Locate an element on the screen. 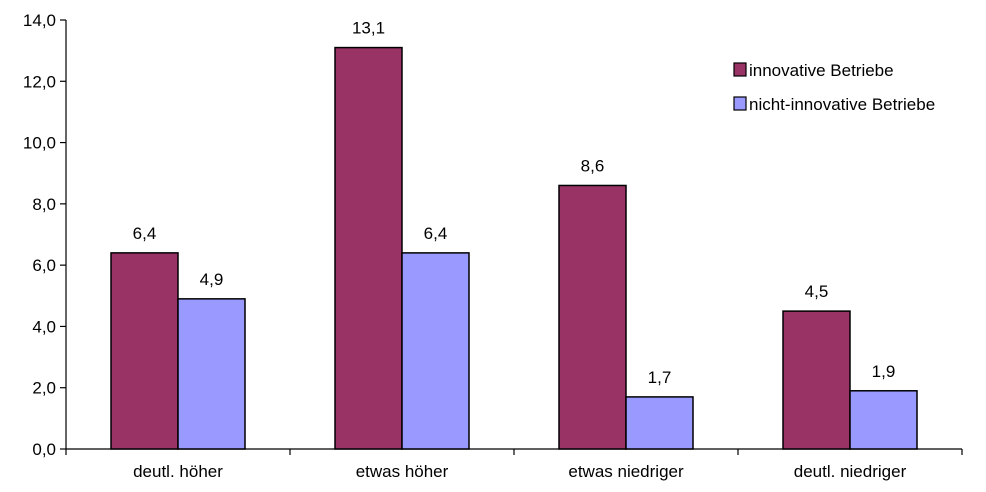  y-tick-label: 2,0 is located at coordinates (44, 388).